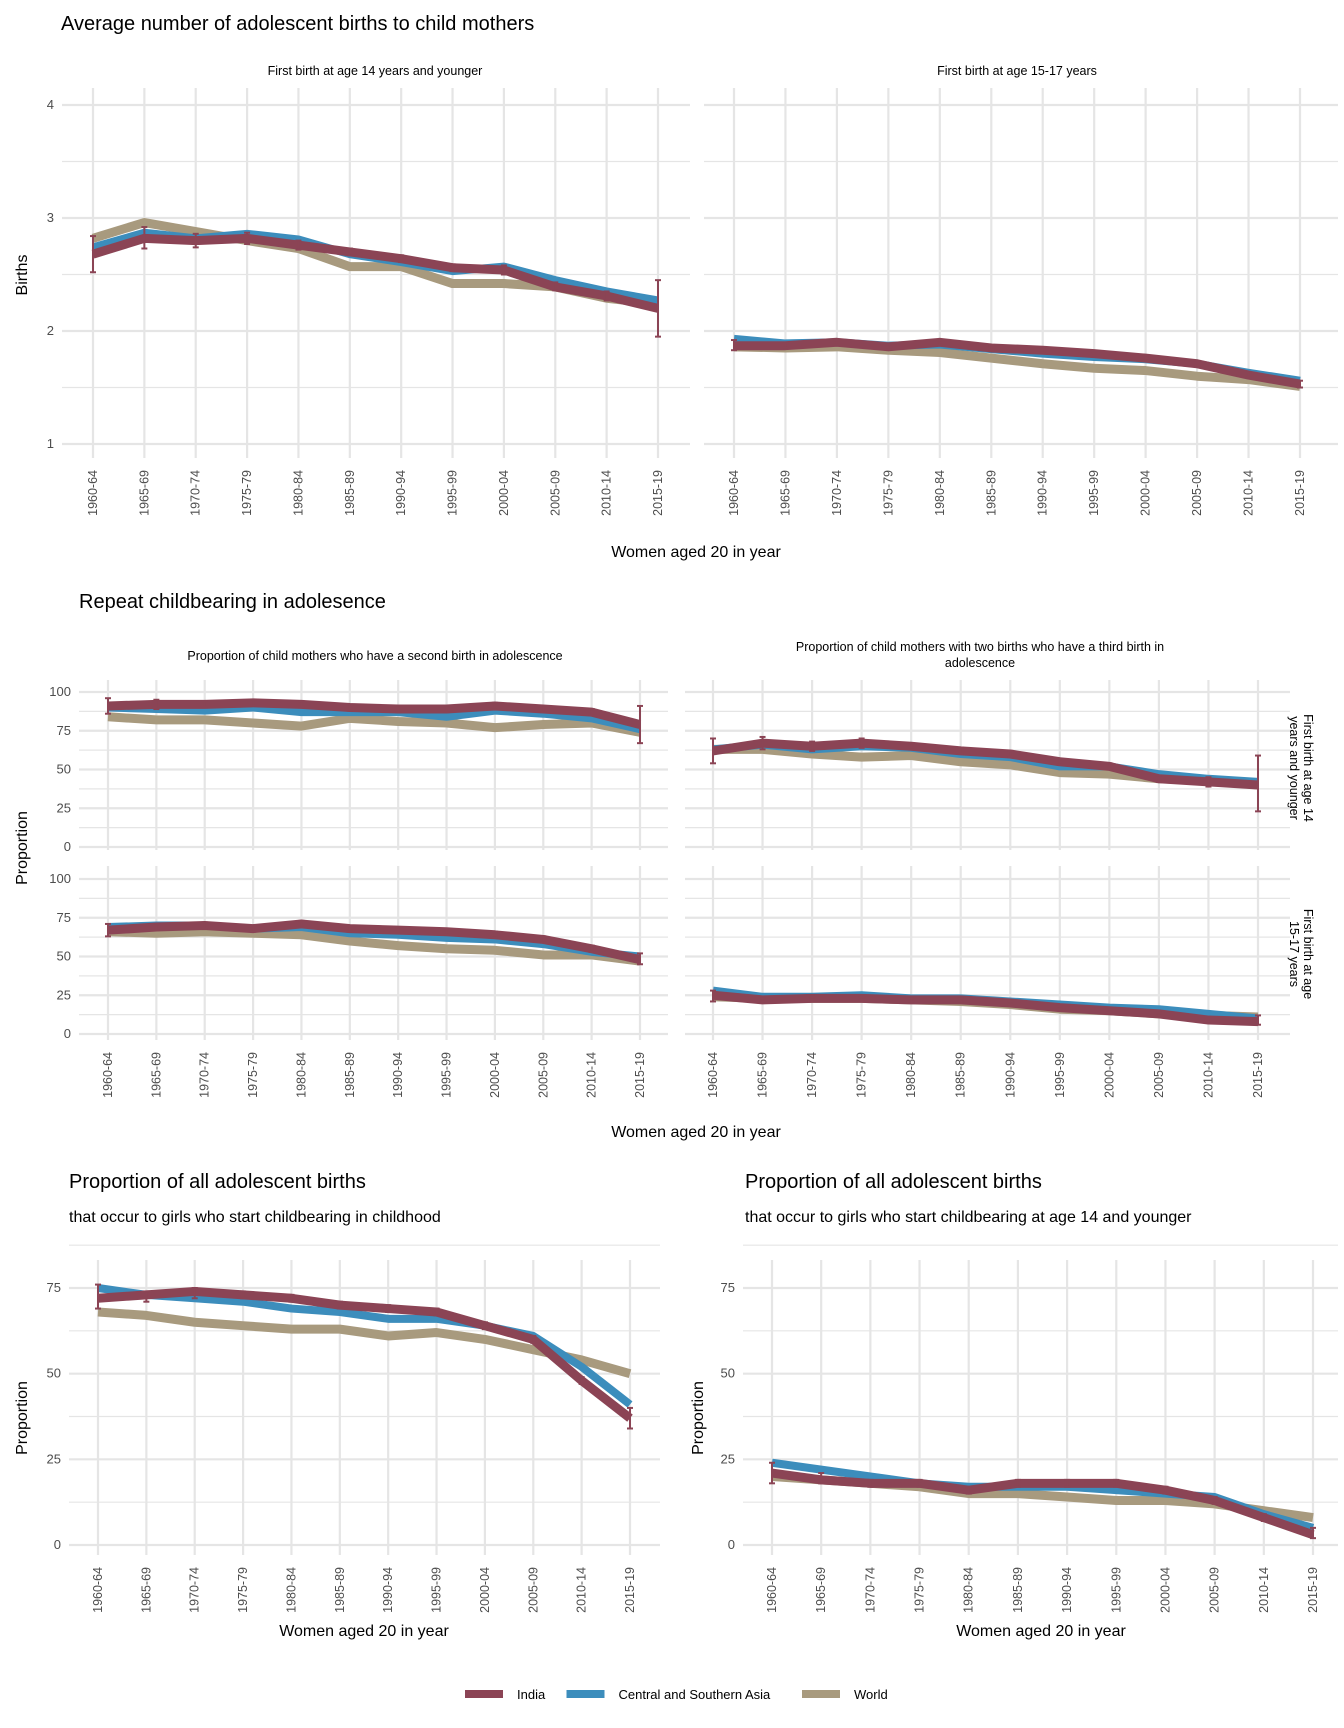 This screenshot has width=1344, height=1728. I want to click on legend-label: World, so click(871, 1694).